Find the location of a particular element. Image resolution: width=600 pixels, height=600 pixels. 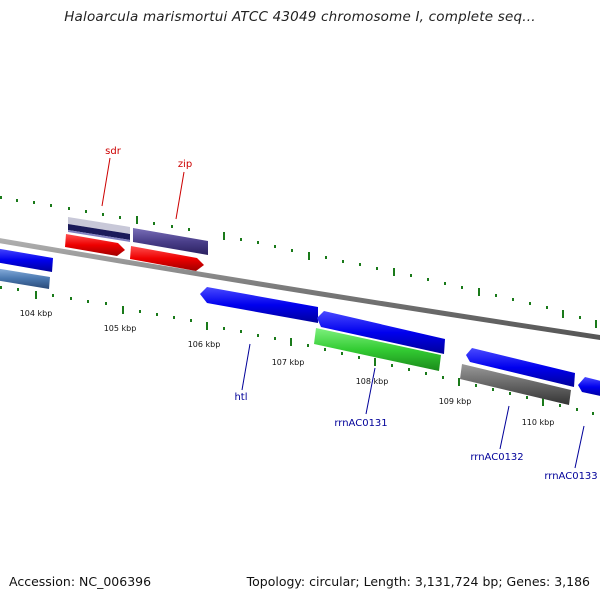

scale-label-105: 105 kbp is located at coordinates (120, 328).